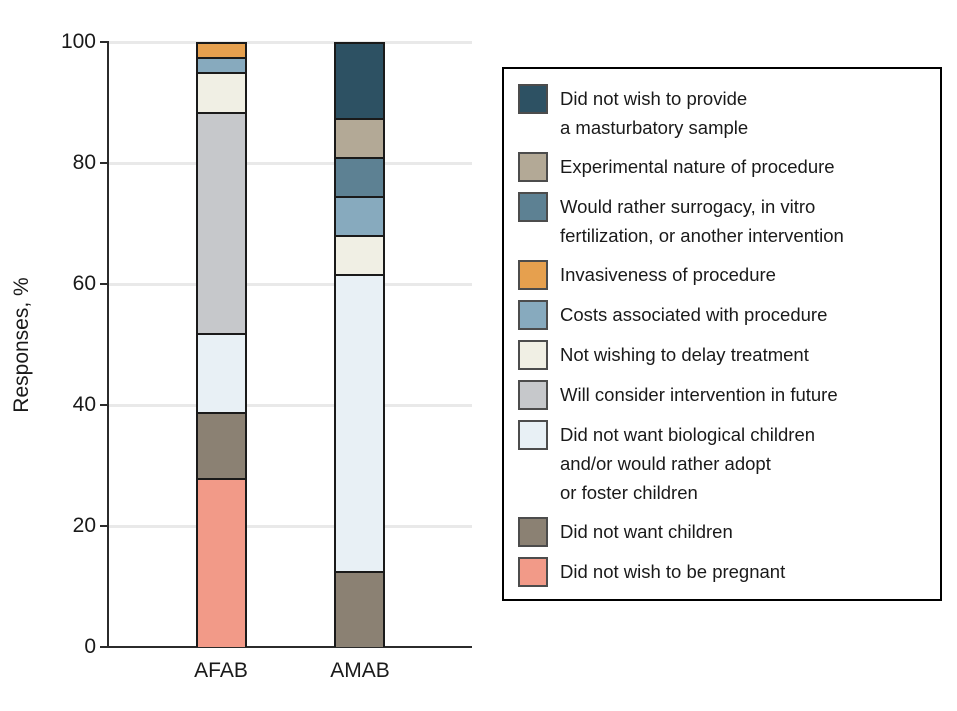  I want to click on x-label-amab: AMAB, so click(360, 670).